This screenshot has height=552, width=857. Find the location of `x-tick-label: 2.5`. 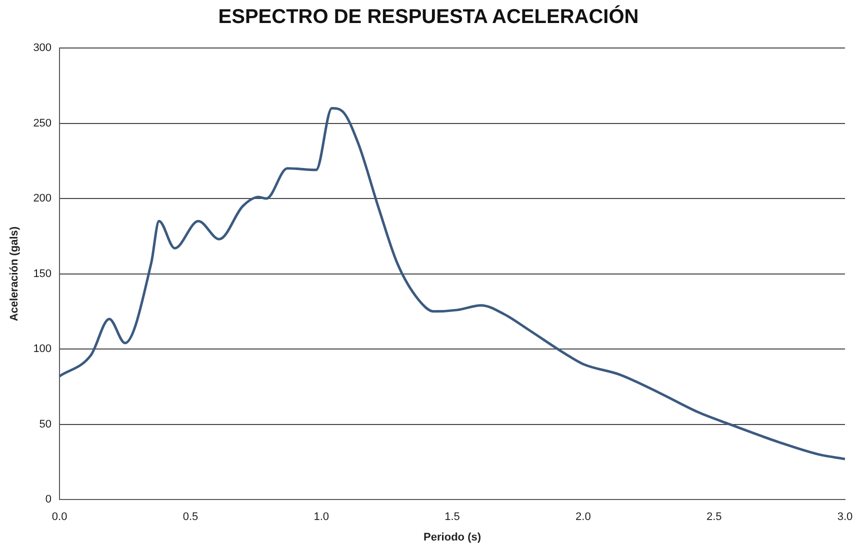

x-tick-label: 2.5 is located at coordinates (714, 517).